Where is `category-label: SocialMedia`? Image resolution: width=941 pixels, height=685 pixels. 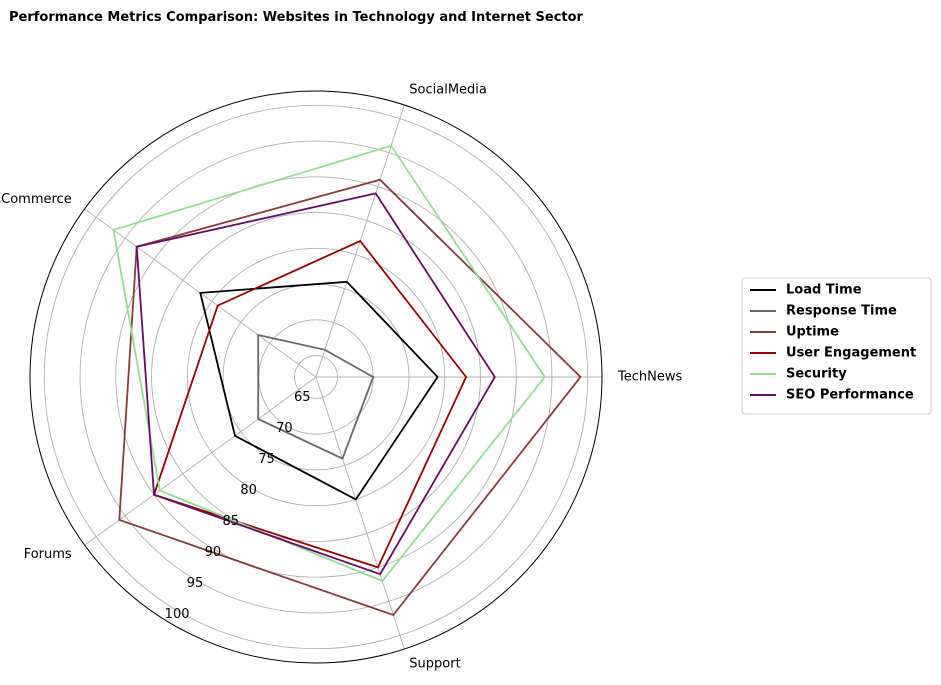
category-label: SocialMedia is located at coordinates (448, 89).